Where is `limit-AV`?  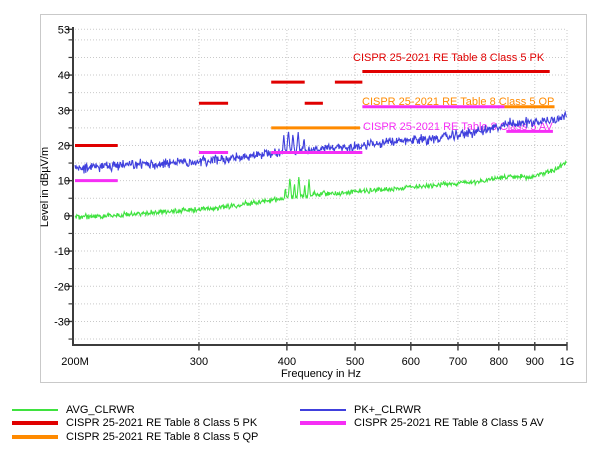 limit-AV is located at coordinates (314, 144).